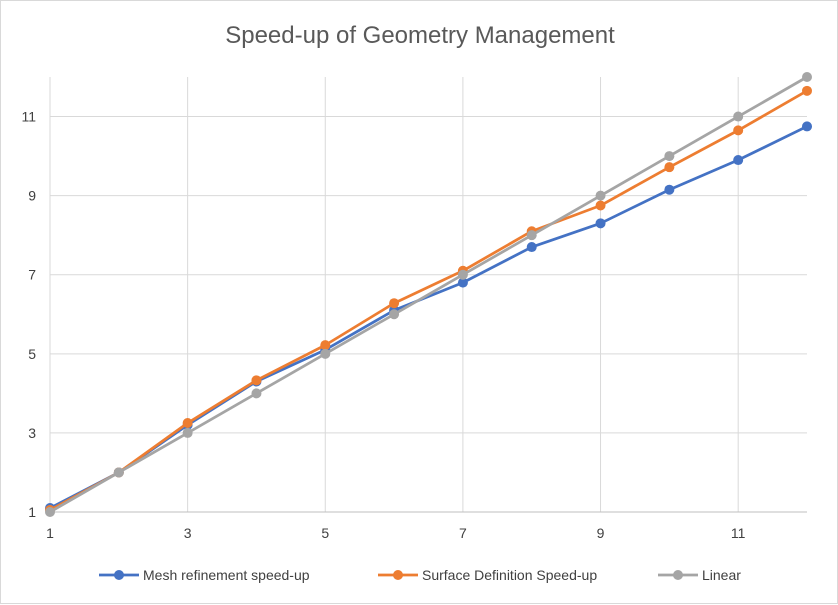 This screenshot has height=605, width=838. What do you see at coordinates (325, 533) in the screenshot?
I see `x-tick-label: 5` at bounding box center [325, 533].